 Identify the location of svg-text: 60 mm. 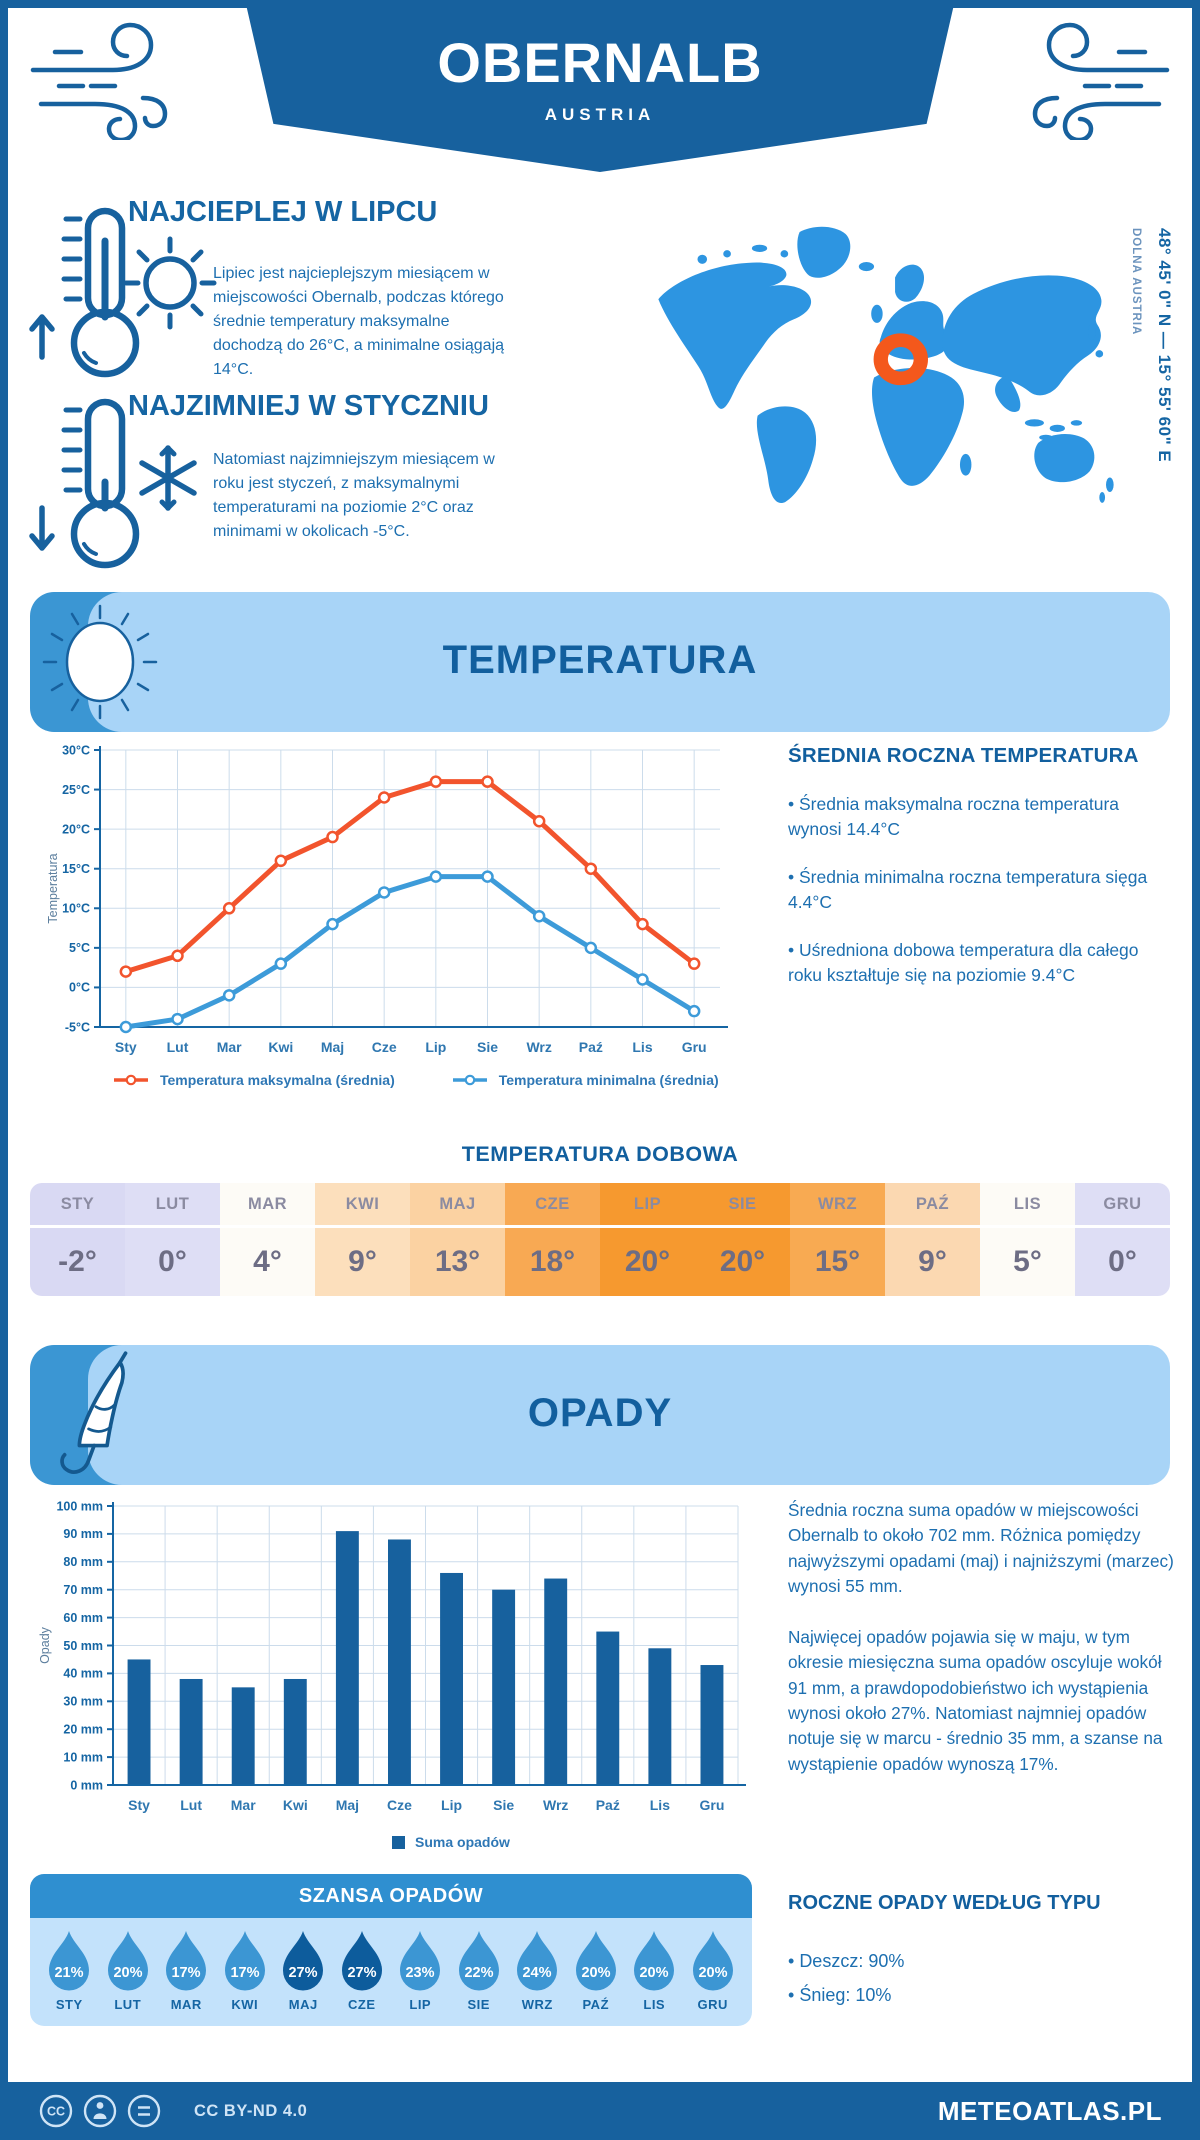
(83, 1618).